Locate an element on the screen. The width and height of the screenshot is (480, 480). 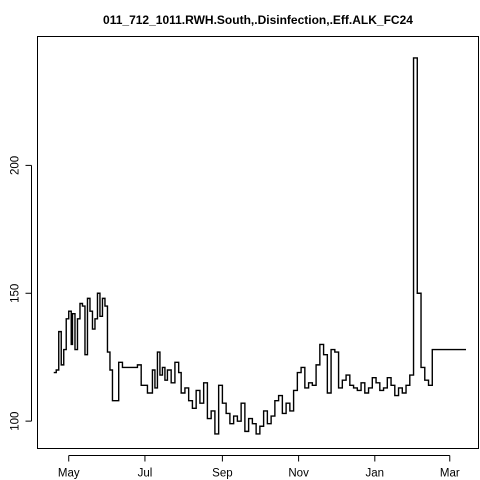
x-tick-label: Jul is located at coordinates (145, 474).